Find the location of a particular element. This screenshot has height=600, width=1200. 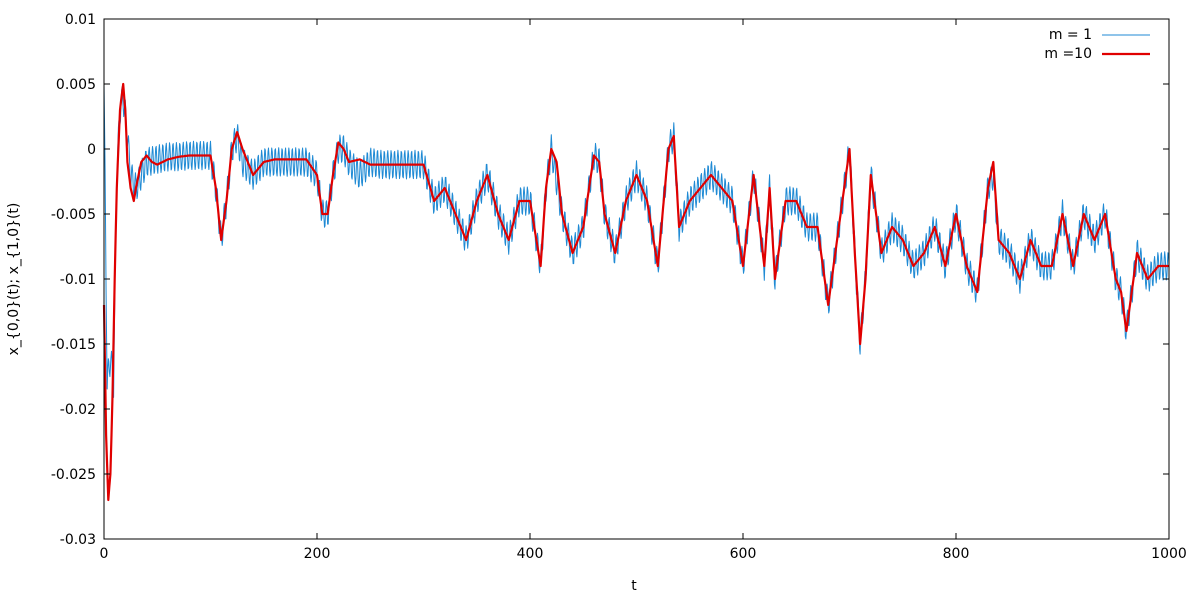

y-axis-label: x_{0,0}(t); x_{1,0}(t) is located at coordinates (14, 279).